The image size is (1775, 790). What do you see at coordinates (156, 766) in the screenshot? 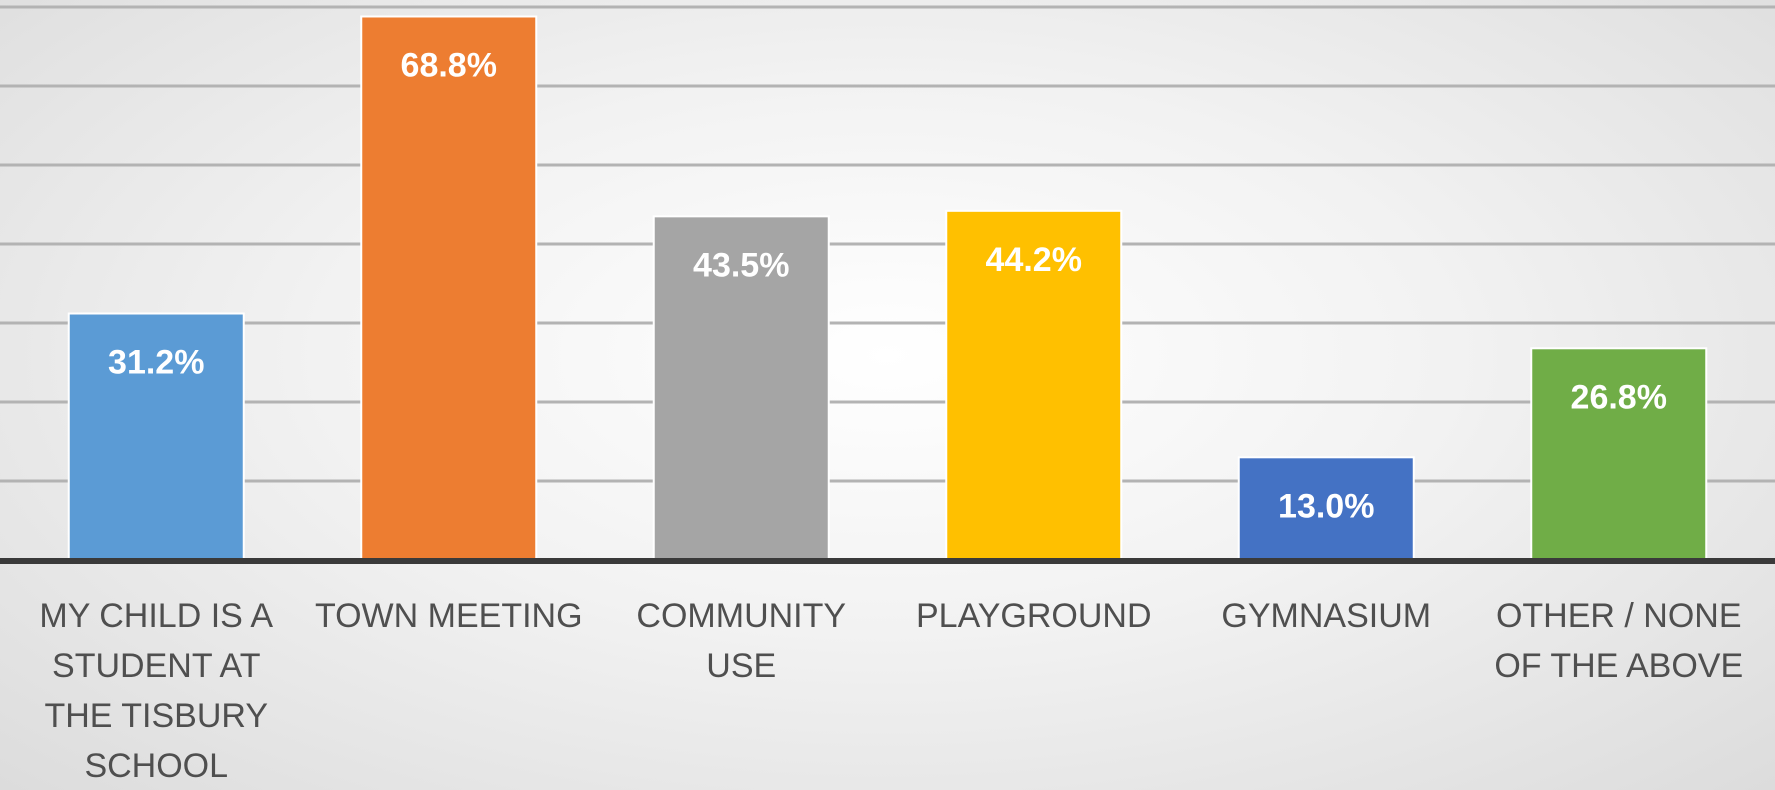
I see `x-tick-label-line: SCHOOL` at bounding box center [156, 766].